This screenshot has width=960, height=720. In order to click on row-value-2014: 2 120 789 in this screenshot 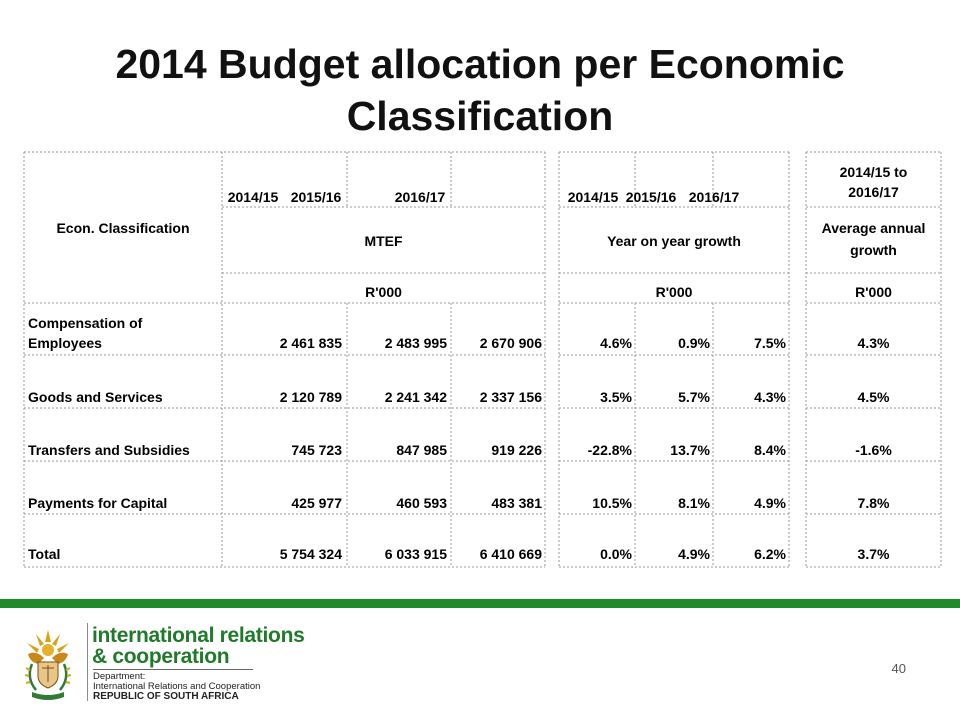, I will do `click(310, 397)`.